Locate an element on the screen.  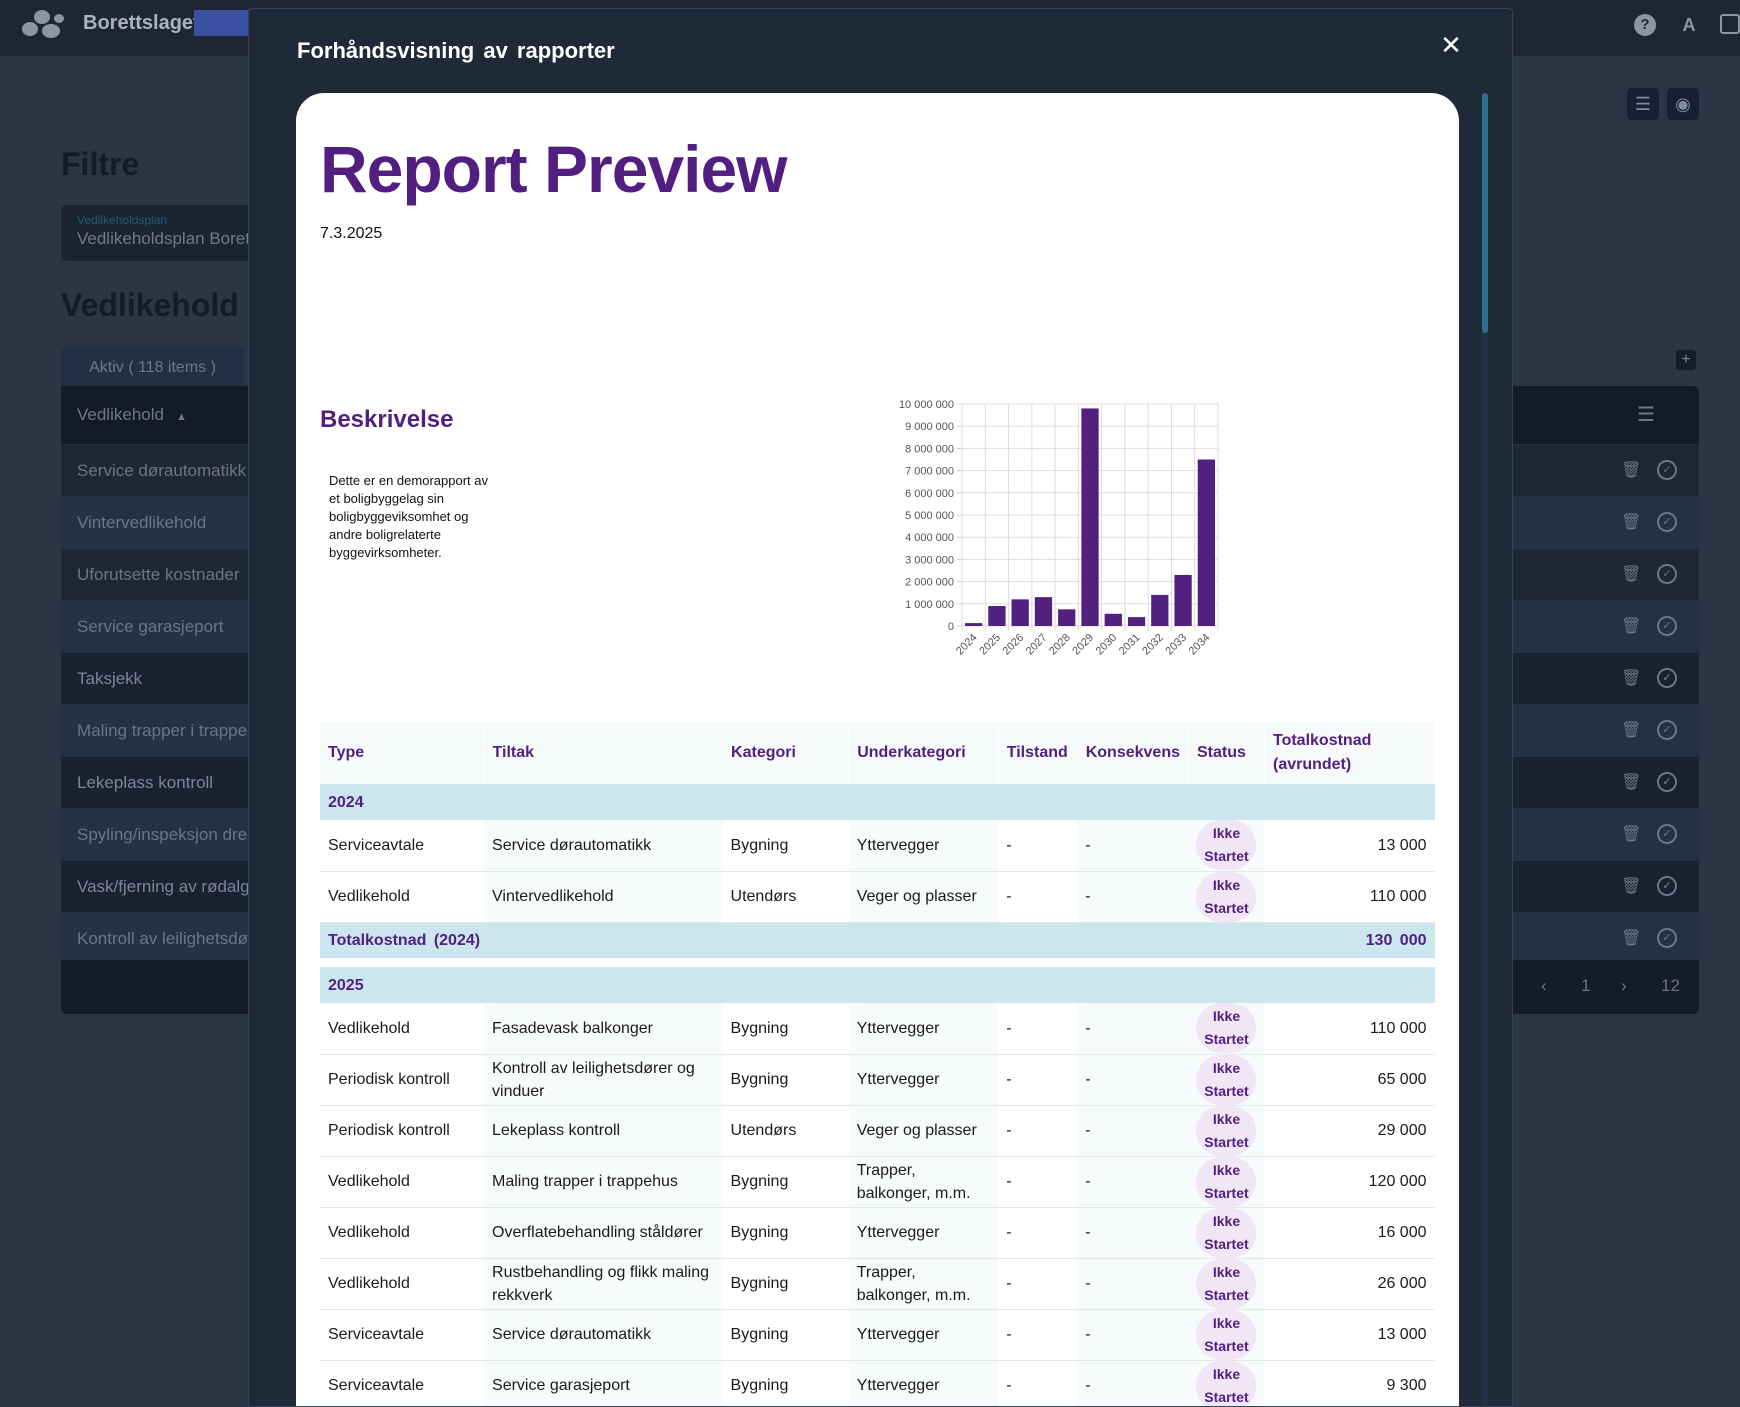
cell-kostnad: 65 000 is located at coordinates (1349, 1080).